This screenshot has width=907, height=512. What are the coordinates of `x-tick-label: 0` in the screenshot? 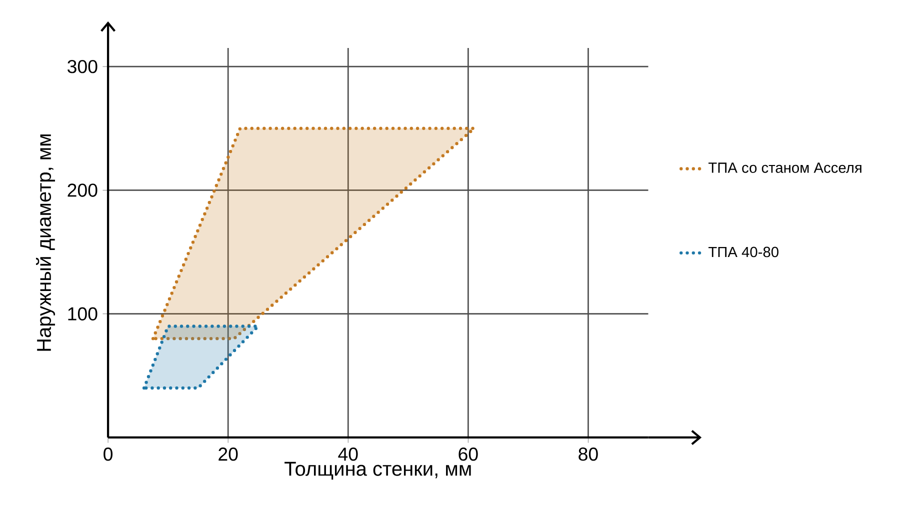 It's located at (108, 454).